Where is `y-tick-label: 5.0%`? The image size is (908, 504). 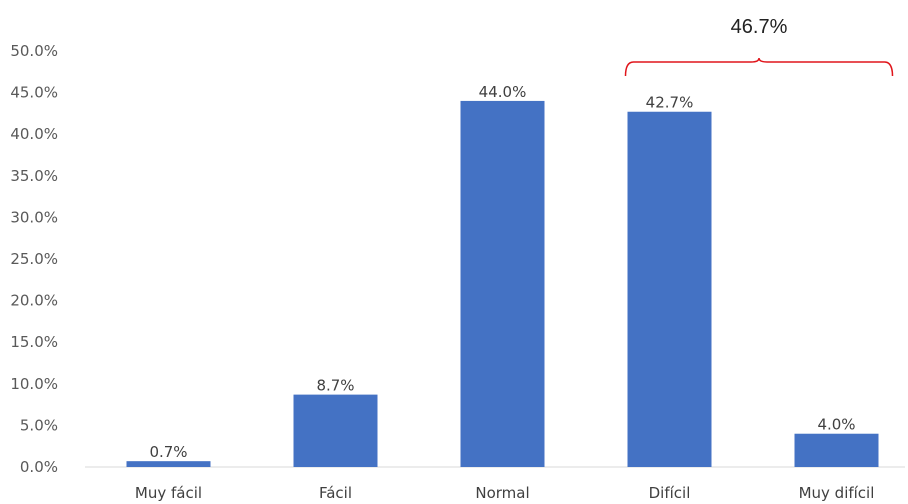
y-tick-label: 5.0% is located at coordinates (39, 425).